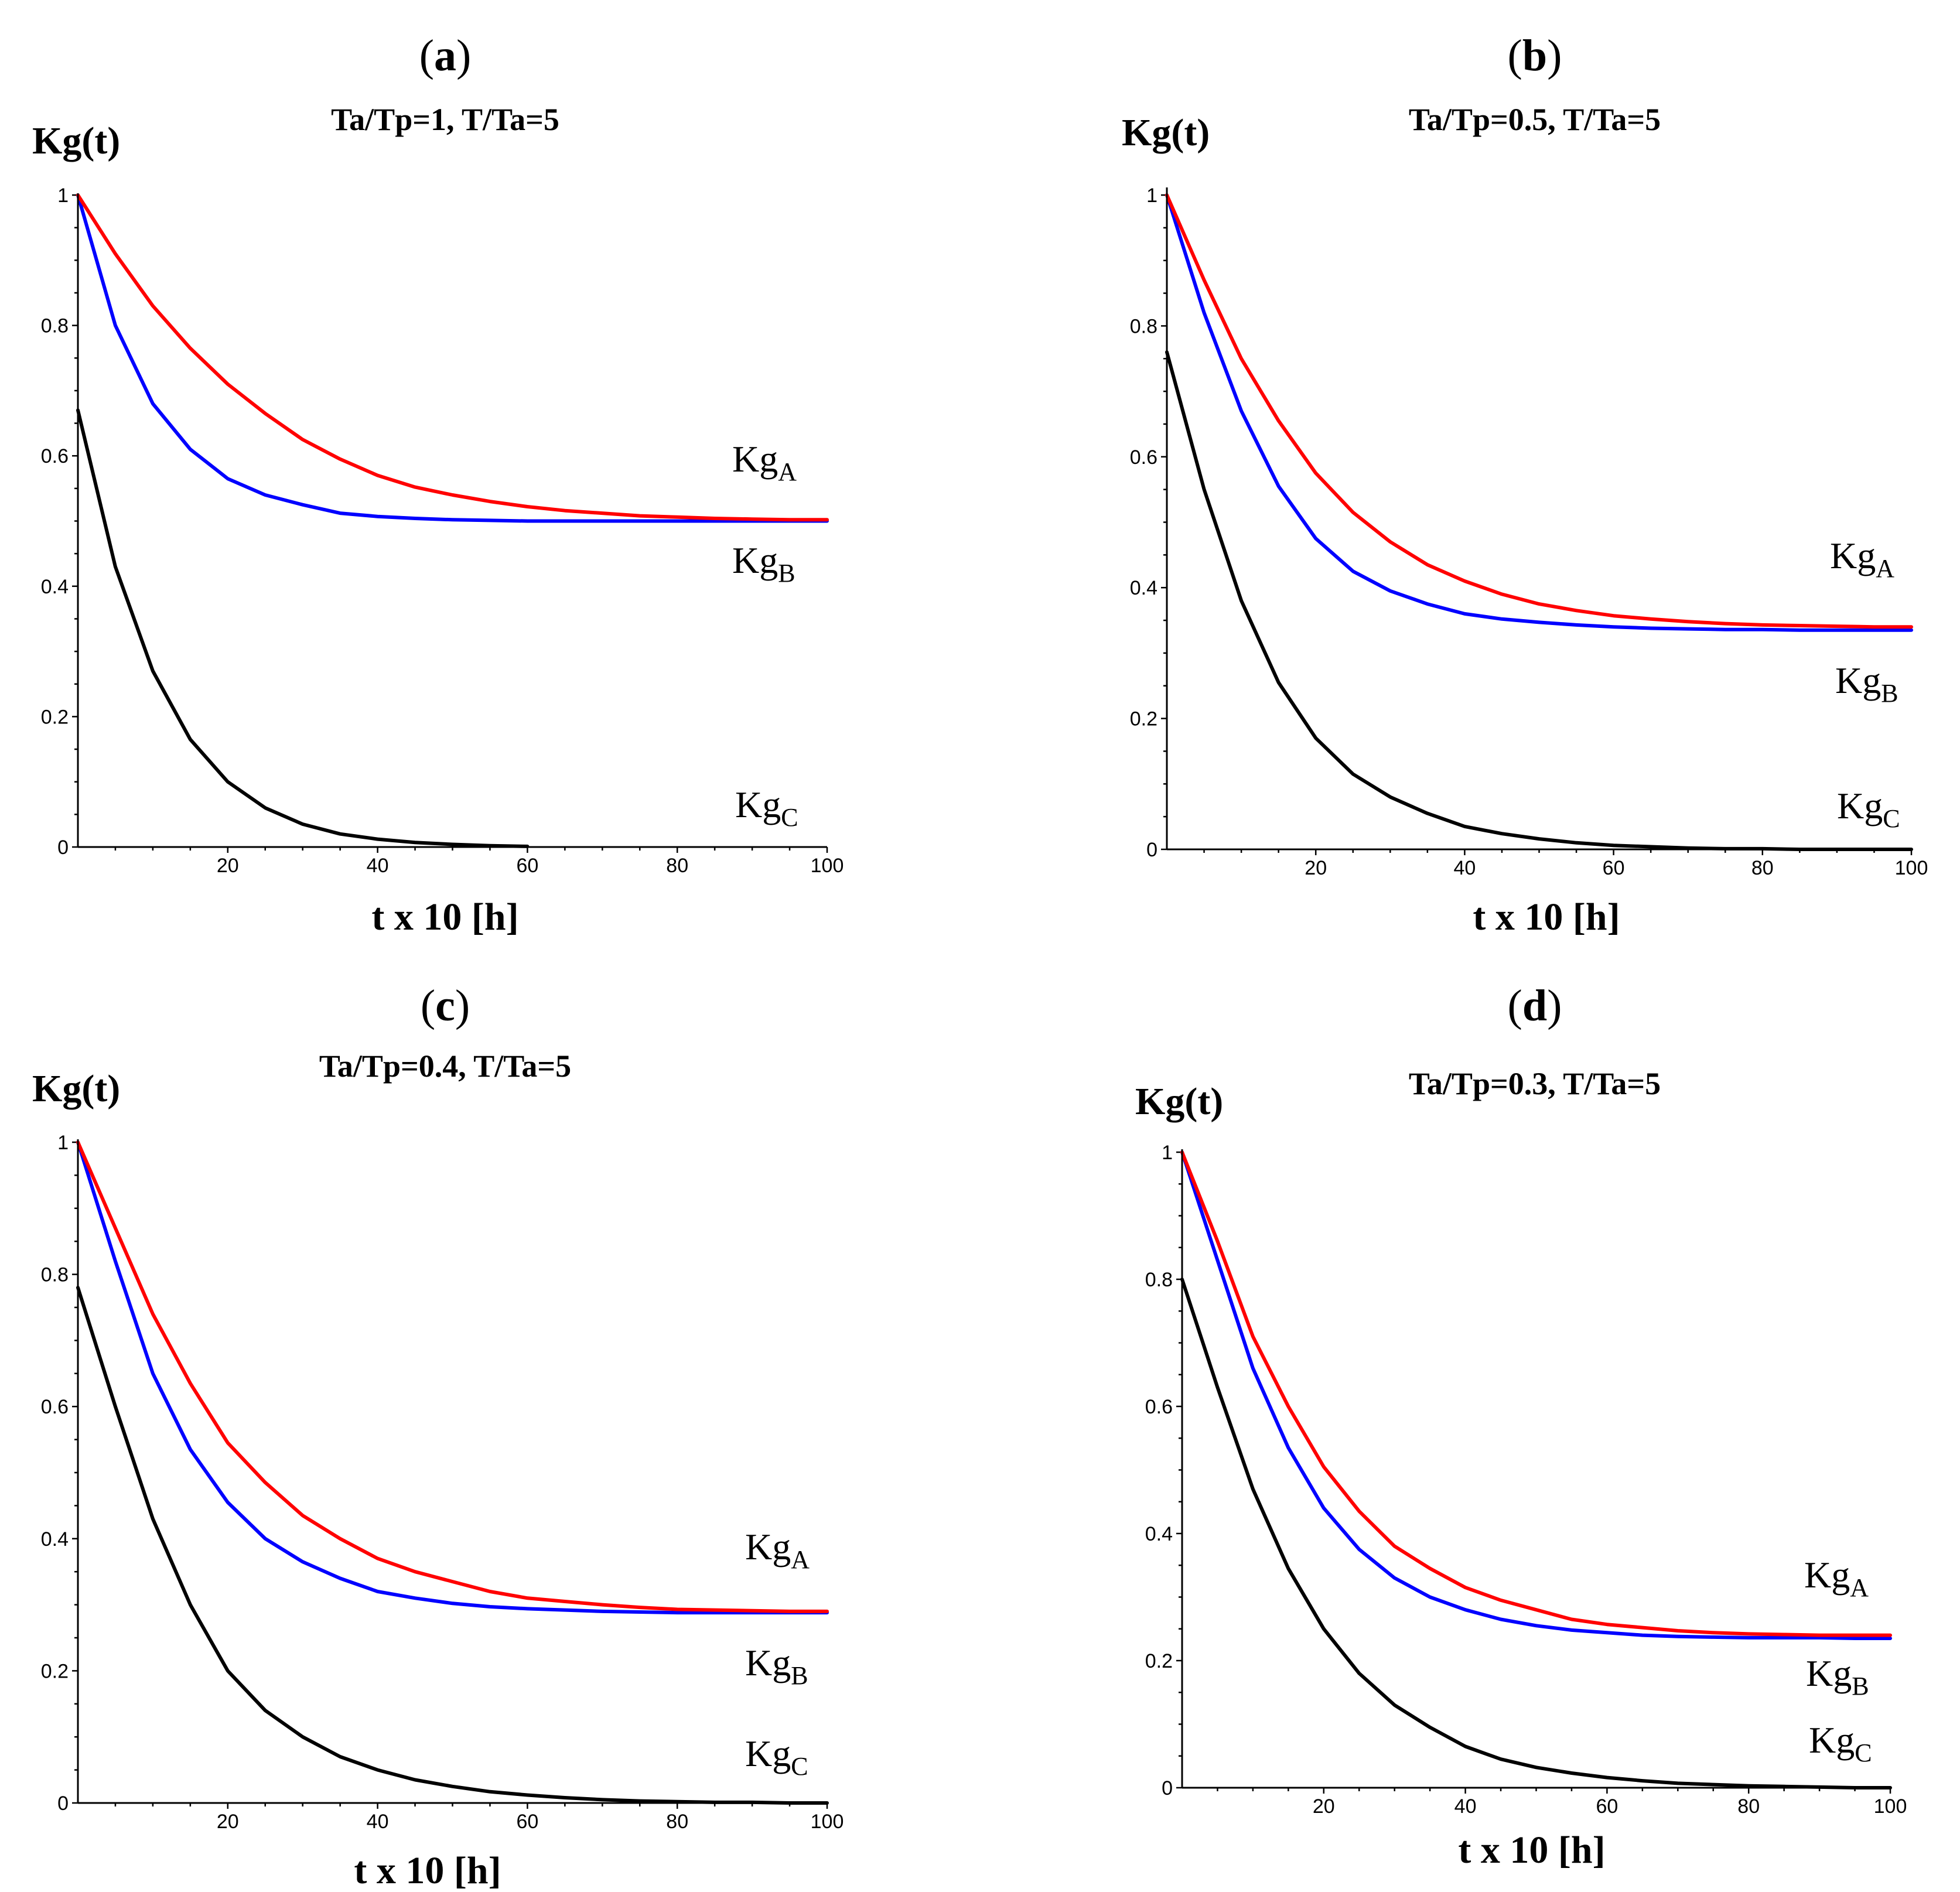 This screenshot has width=1960, height=1892. What do you see at coordinates (1862, 559) in the screenshot?
I see `panel-b-label-a: KgA` at bounding box center [1862, 559].